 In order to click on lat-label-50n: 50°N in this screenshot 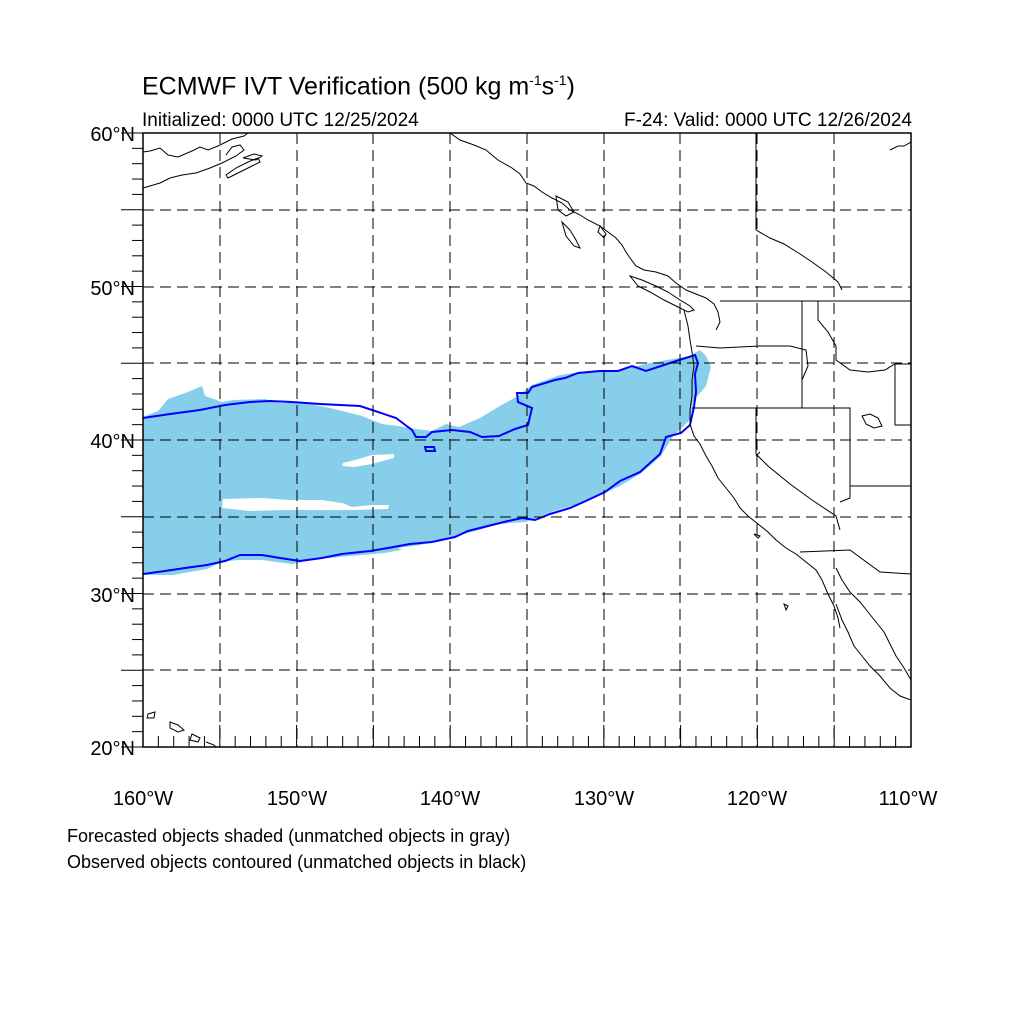, I will do `click(112, 289)`.